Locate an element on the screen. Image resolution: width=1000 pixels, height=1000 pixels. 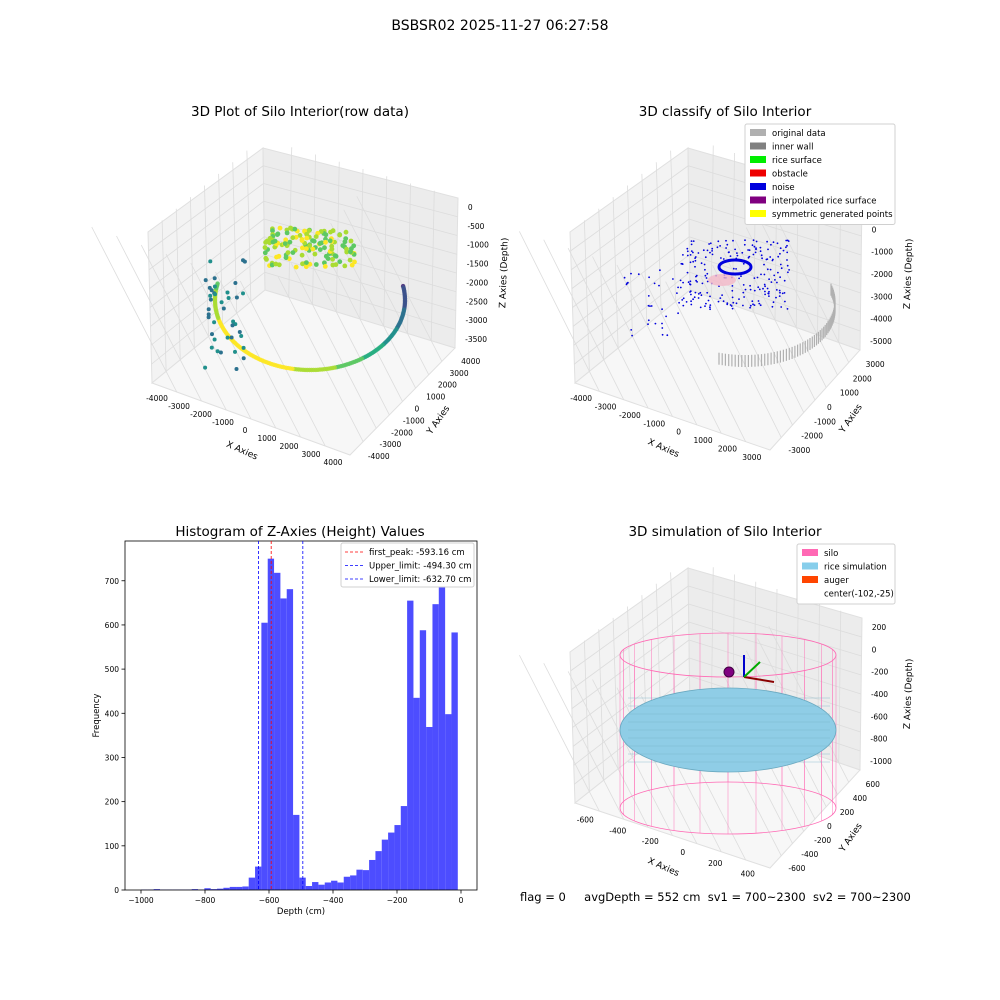
avg-depth-text: avgDepth = 552 cm is located at coordinates (642, 897).